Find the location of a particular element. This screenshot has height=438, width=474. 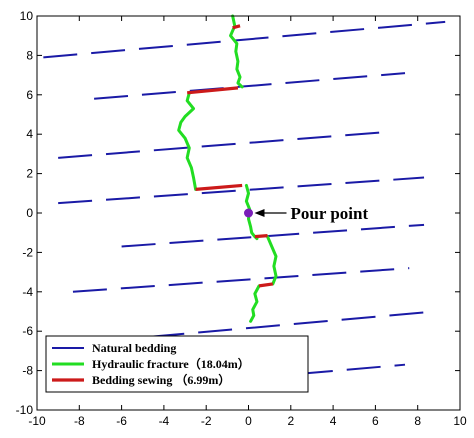

legend-label-hydraulic-fracture: Hydraulic fracture（18.04m） is located at coordinates (171, 363).